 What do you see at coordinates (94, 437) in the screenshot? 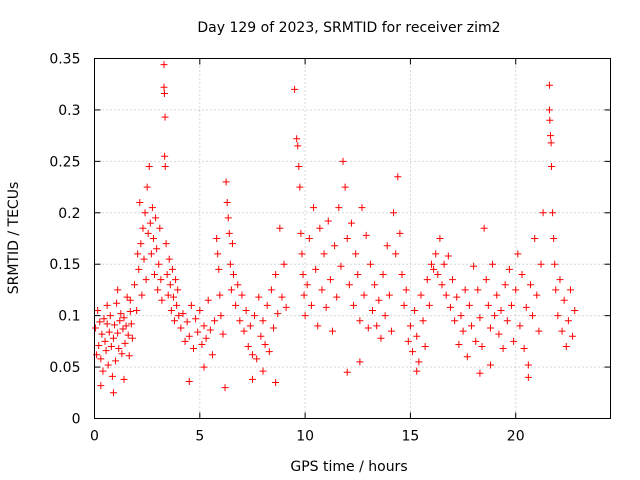
I see `x-tick-label: 0` at bounding box center [94, 437].